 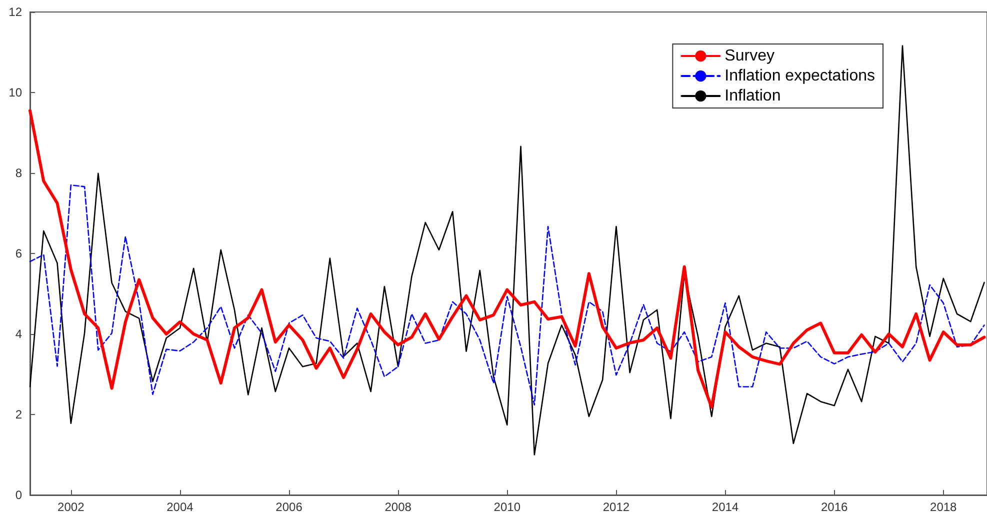 What do you see at coordinates (725, 507) in the screenshot?
I see `x-tick-label: 2014` at bounding box center [725, 507].